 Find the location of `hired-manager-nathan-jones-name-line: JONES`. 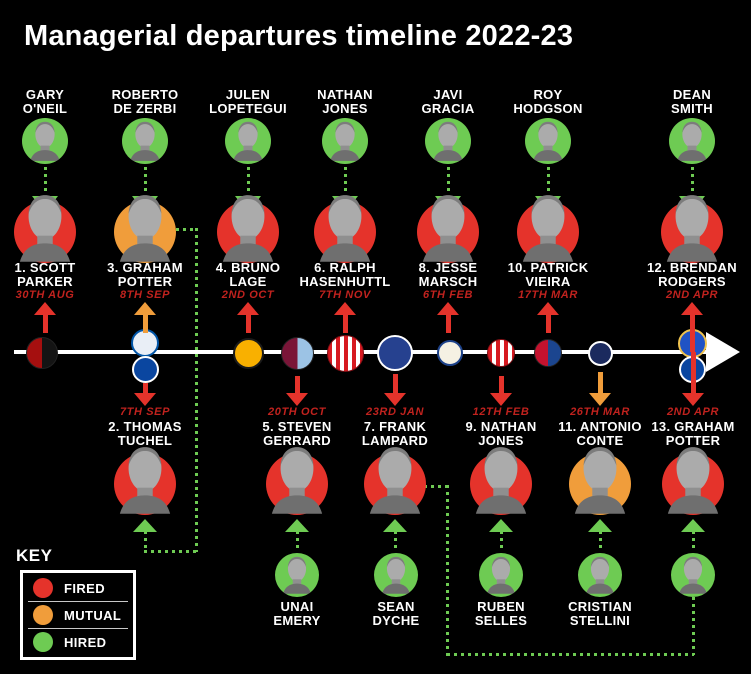

hired-manager-nathan-jones-name-line: JONES is located at coordinates (345, 108).